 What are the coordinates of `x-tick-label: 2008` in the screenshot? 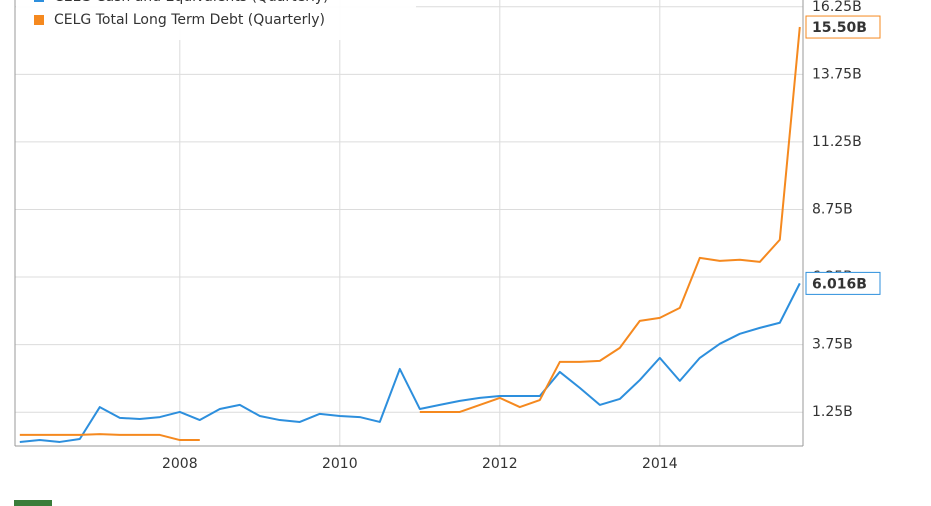 It's located at (180, 464).